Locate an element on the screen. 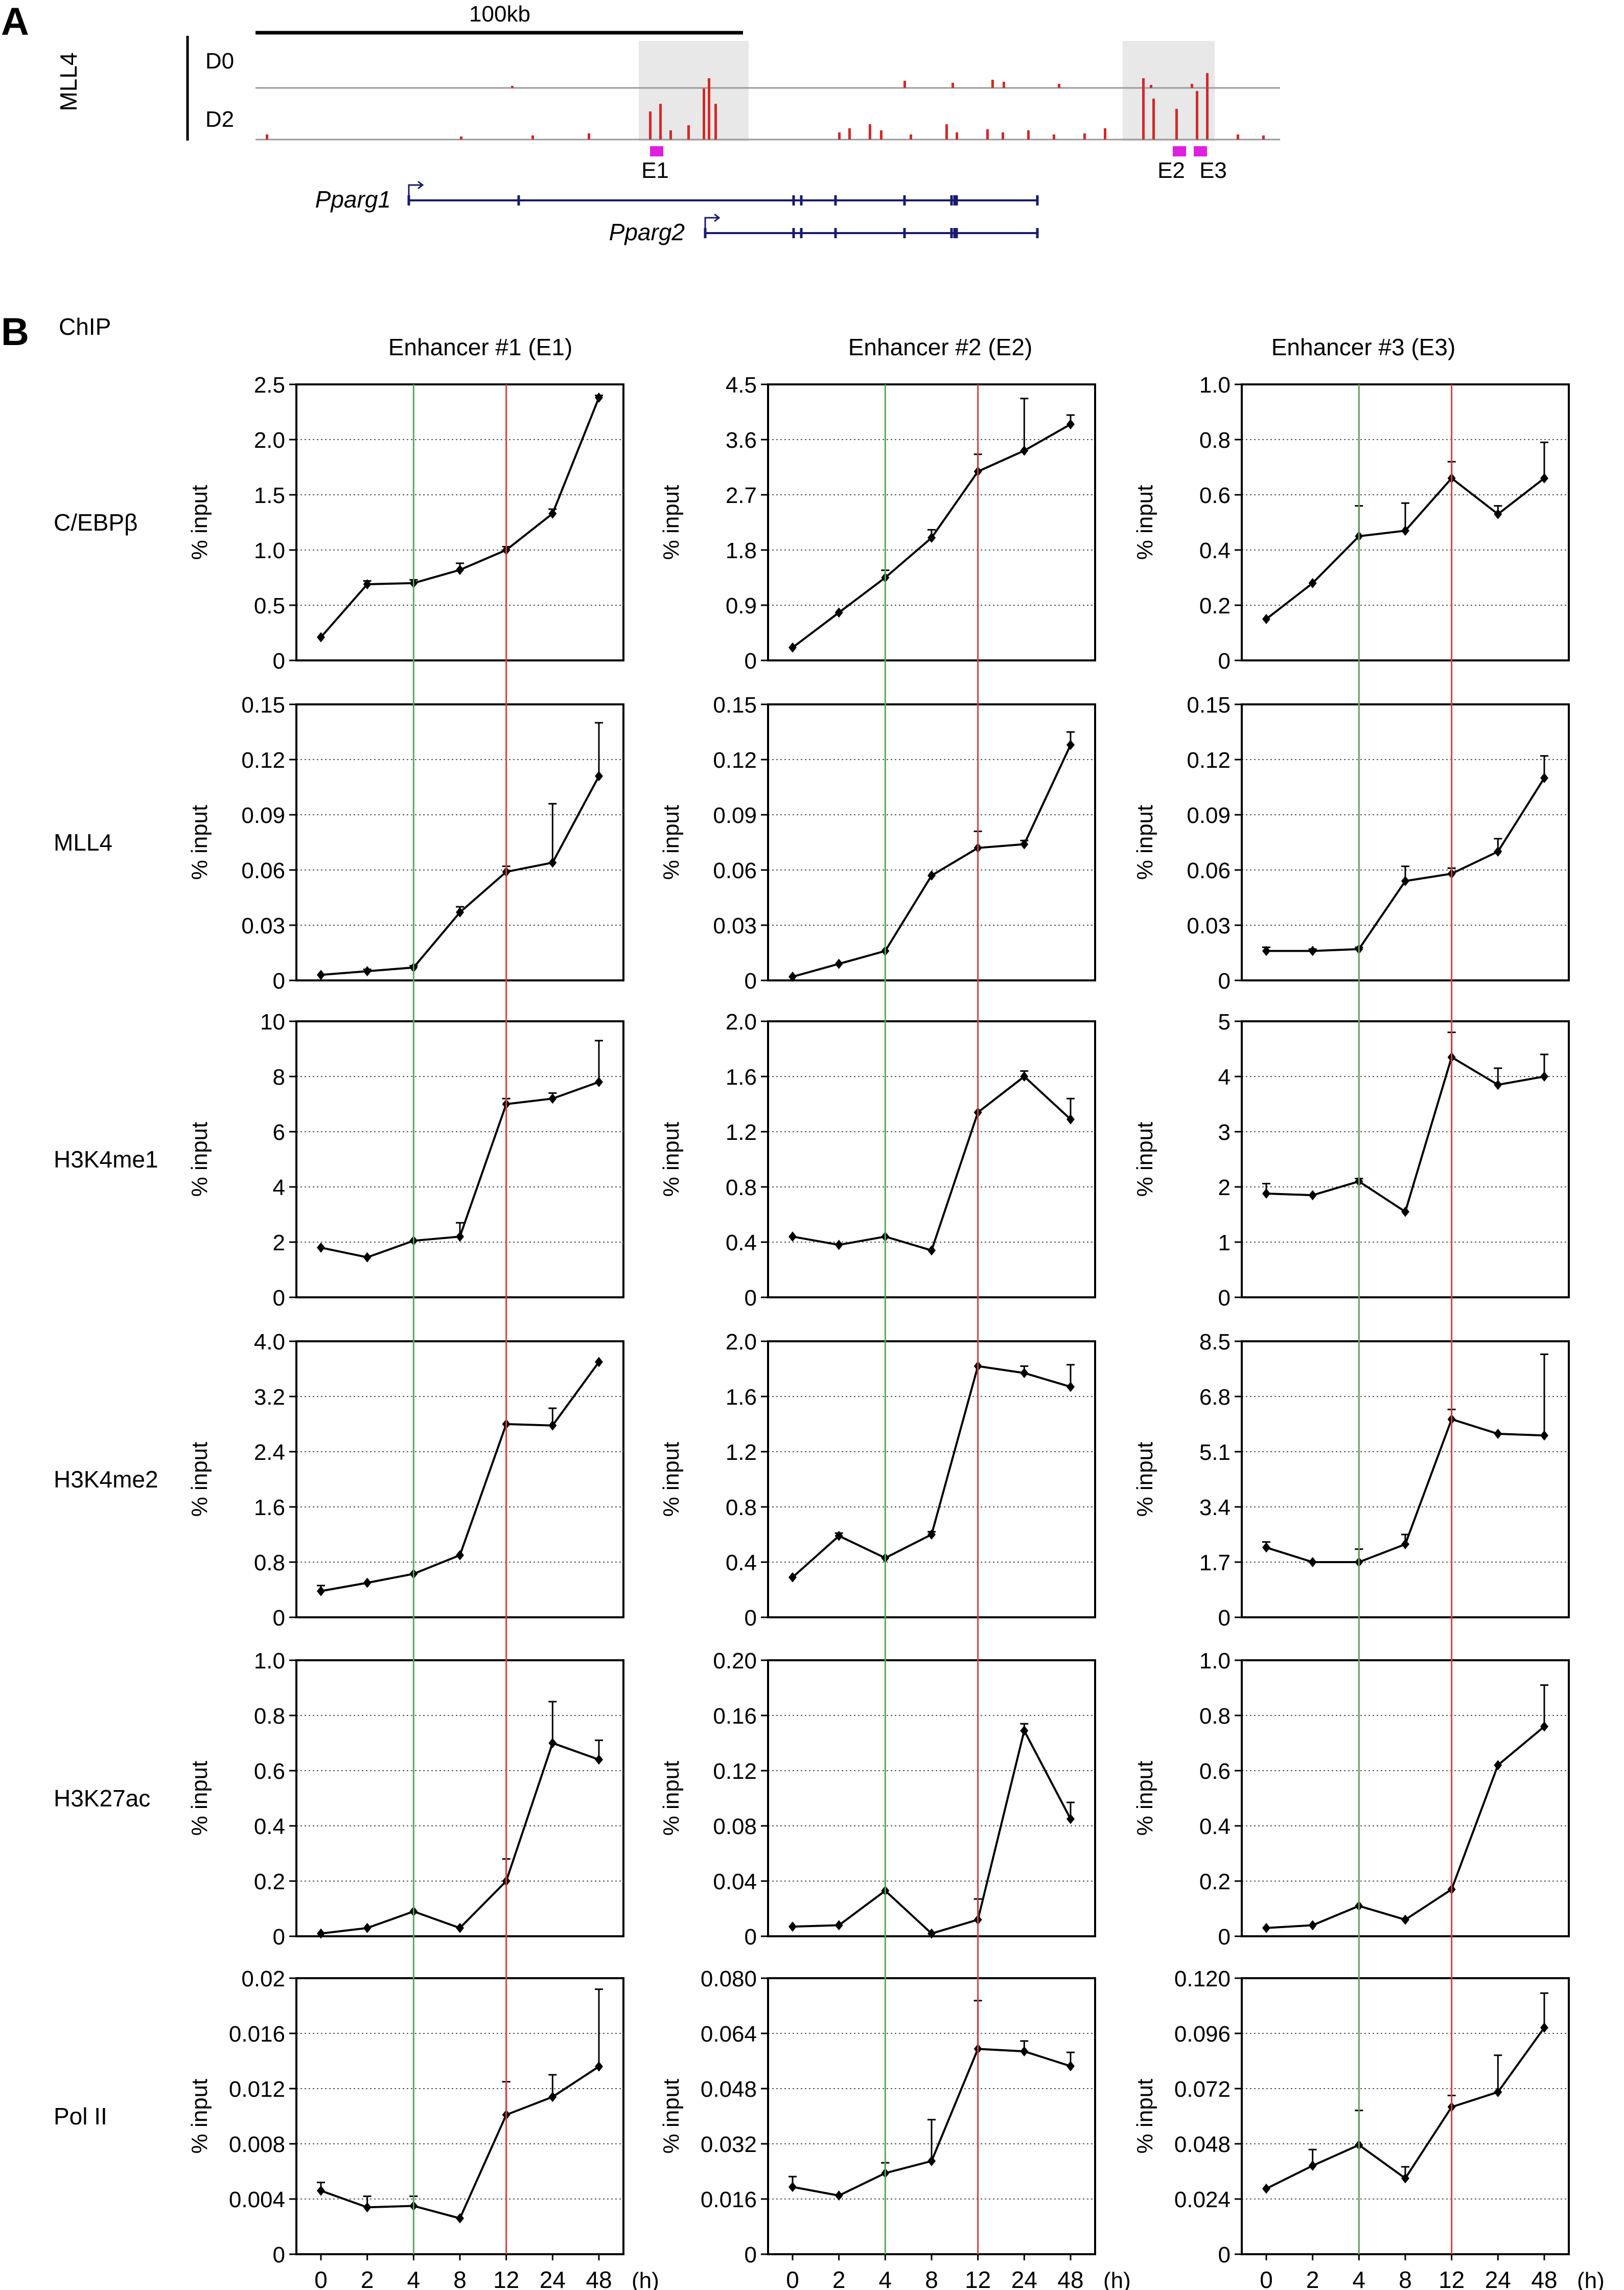 This screenshot has width=1624, height=2290. y-tick-label: 2.7 is located at coordinates (741, 495).